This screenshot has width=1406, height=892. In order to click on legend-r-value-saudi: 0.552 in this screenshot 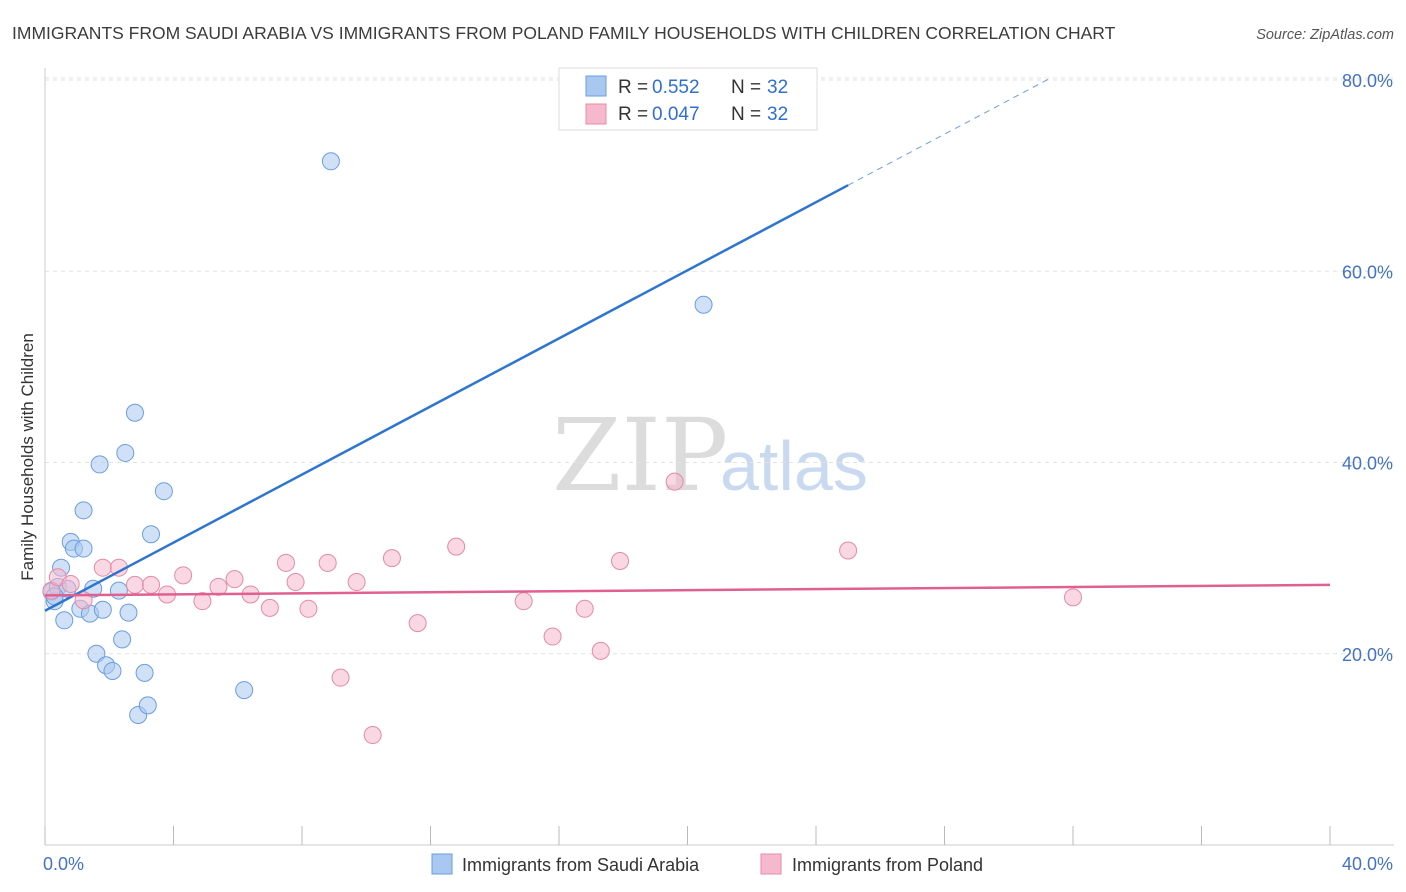, I will do `click(676, 87)`.